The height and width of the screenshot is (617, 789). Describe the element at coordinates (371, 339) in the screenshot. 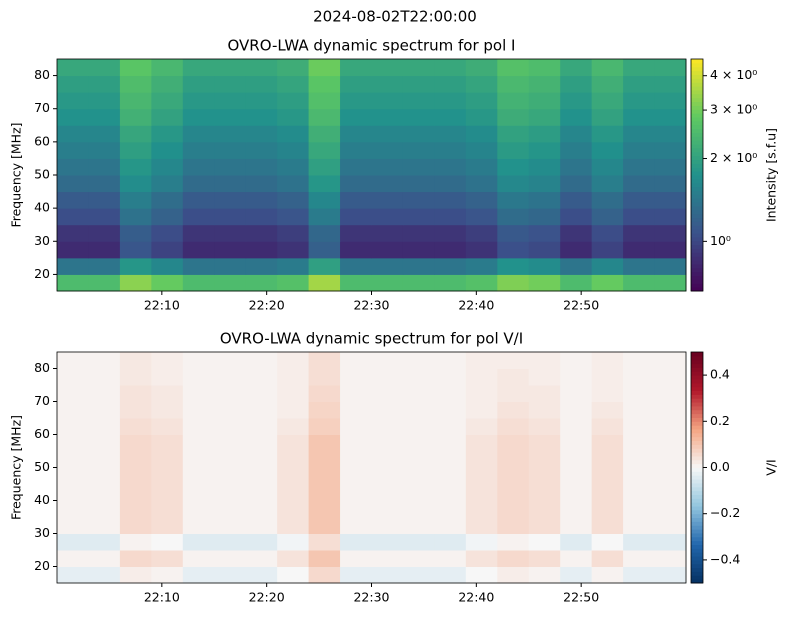

I see `plot-title: OVRO-LWA dynamic spectrum for pol V/I` at that location.